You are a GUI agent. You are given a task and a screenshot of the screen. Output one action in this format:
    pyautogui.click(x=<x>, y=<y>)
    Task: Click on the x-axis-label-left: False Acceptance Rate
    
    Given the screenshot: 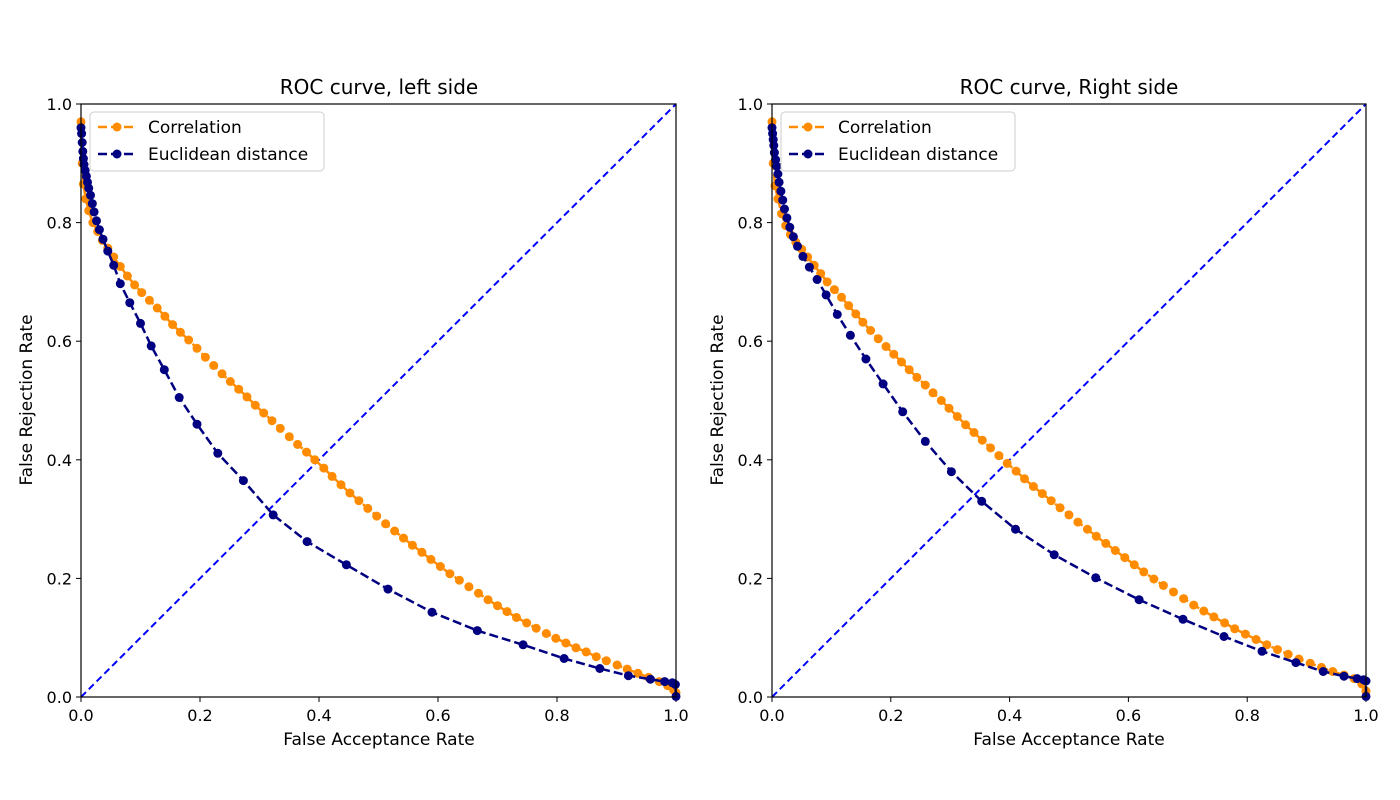 What is the action you would take?
    pyautogui.click(x=378, y=740)
    